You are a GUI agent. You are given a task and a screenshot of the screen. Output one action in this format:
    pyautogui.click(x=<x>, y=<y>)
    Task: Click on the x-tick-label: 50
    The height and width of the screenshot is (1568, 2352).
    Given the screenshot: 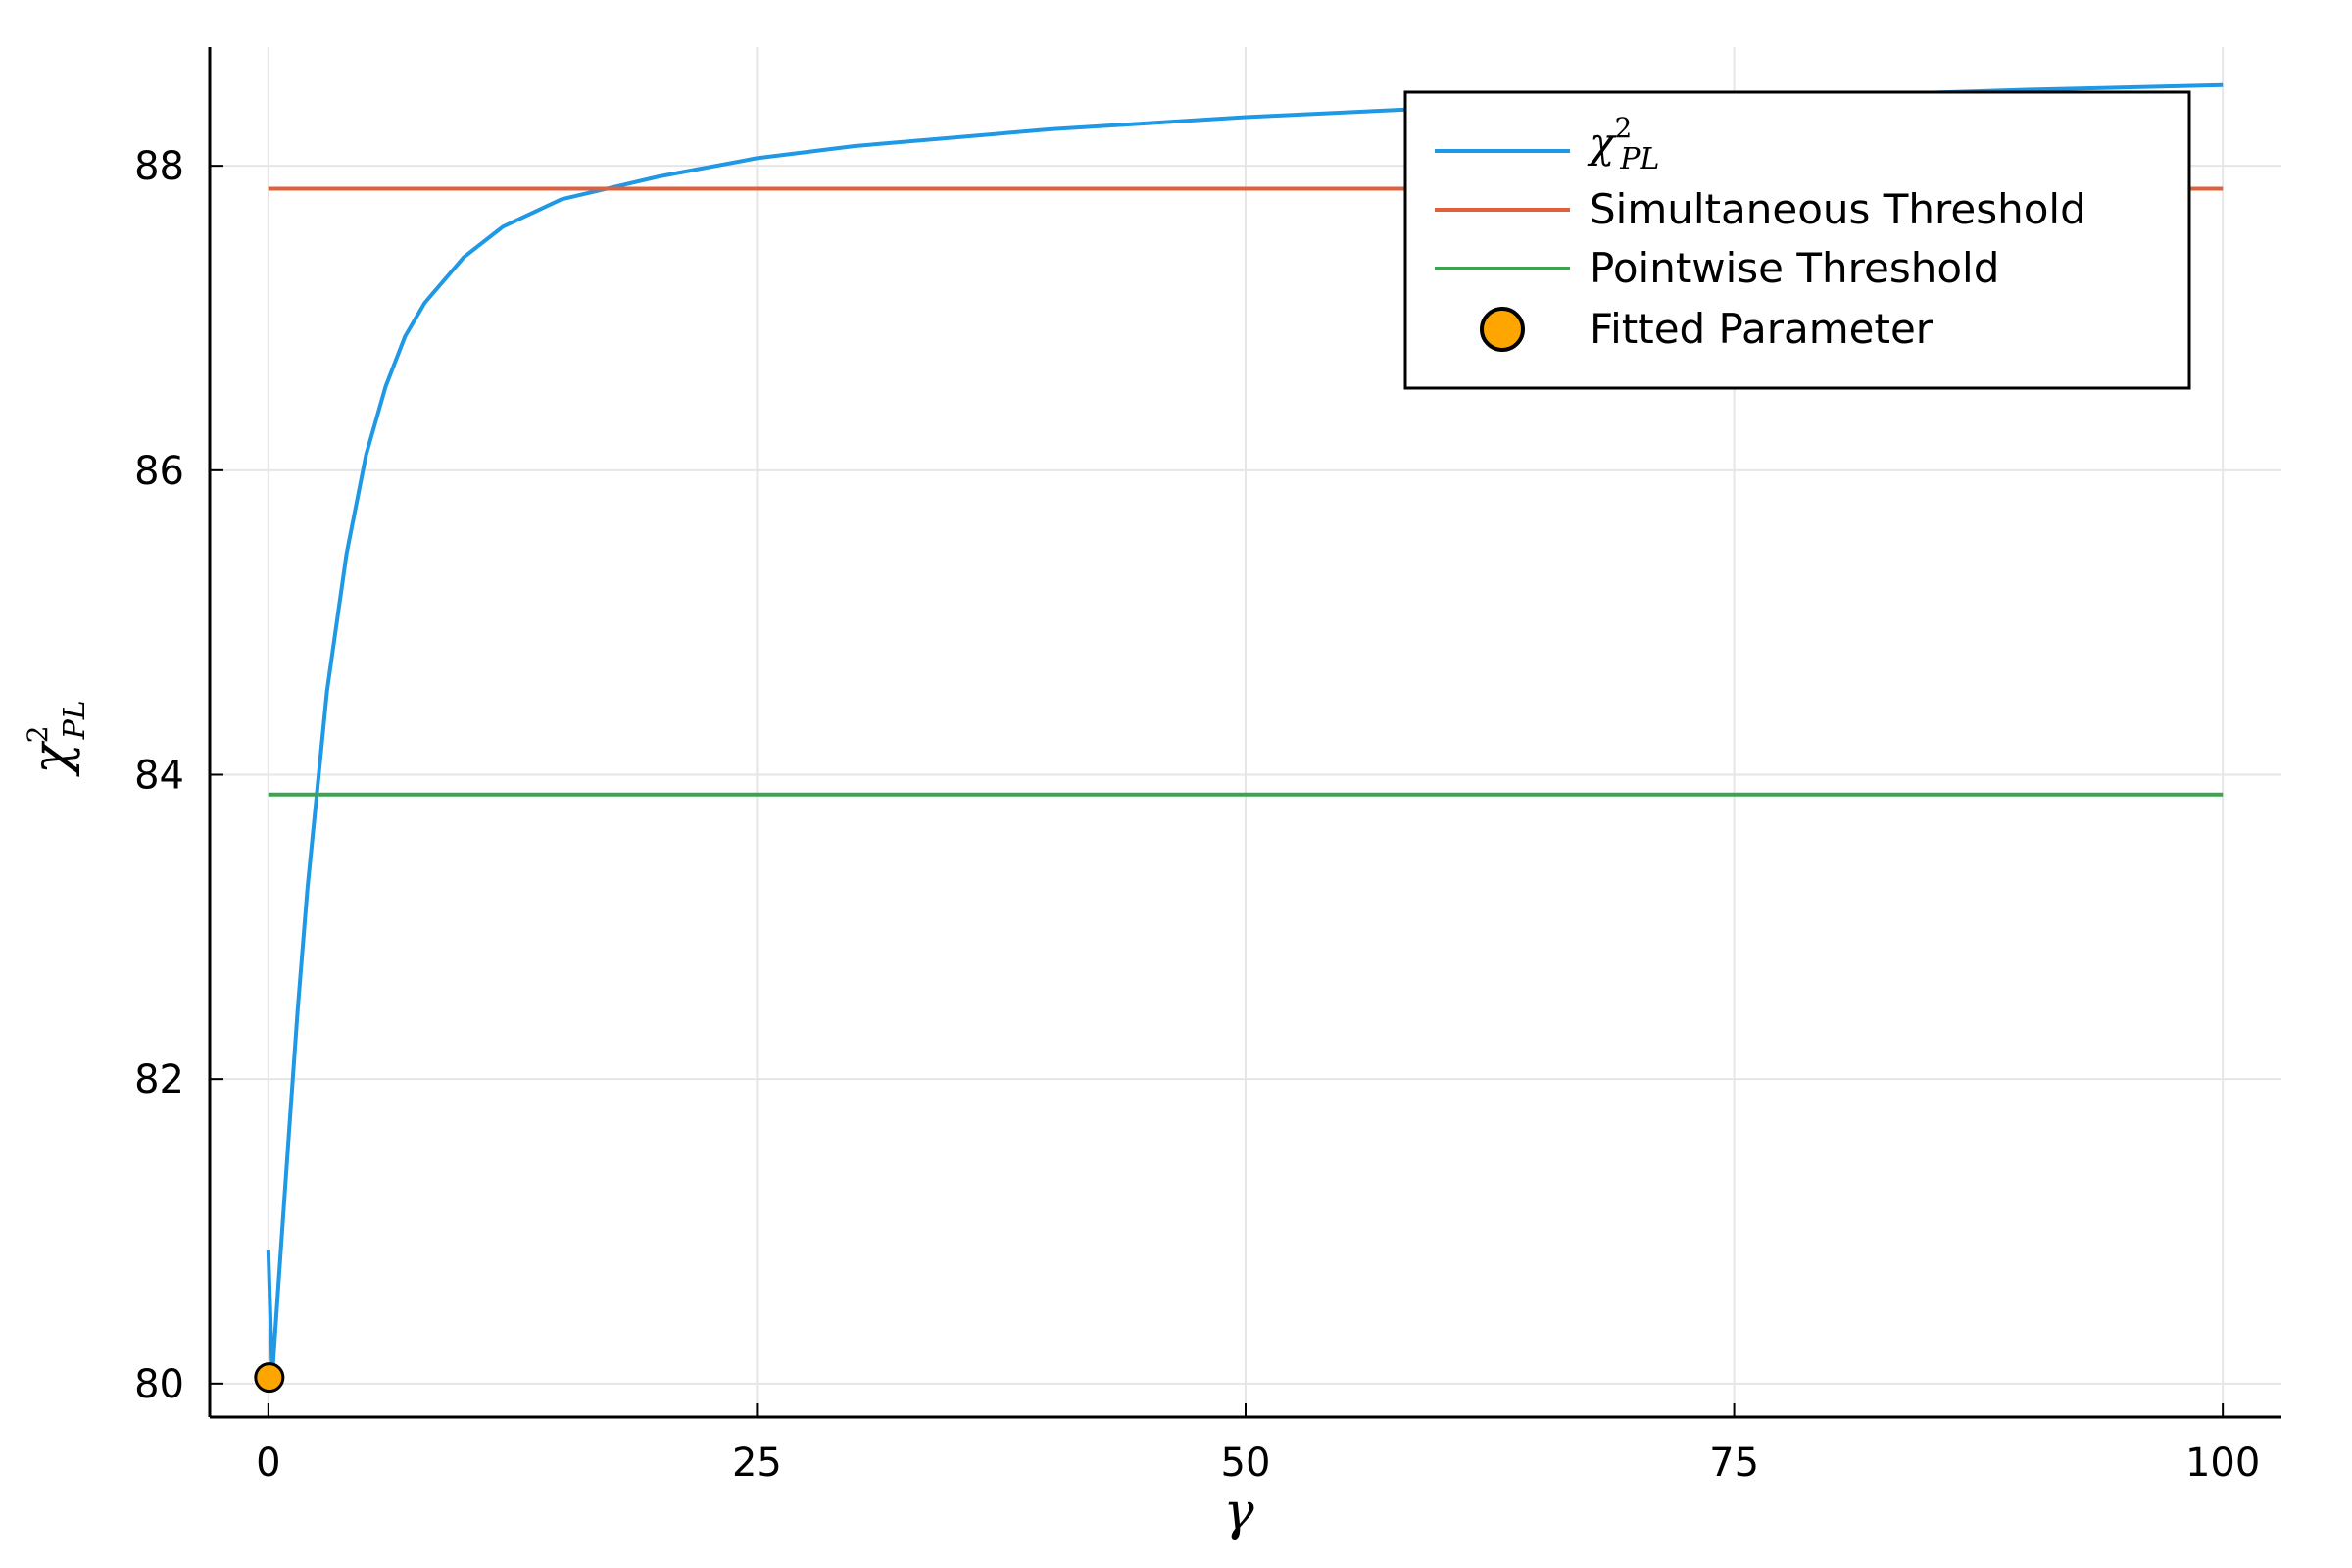 What is the action you would take?
    pyautogui.click(x=1246, y=1464)
    